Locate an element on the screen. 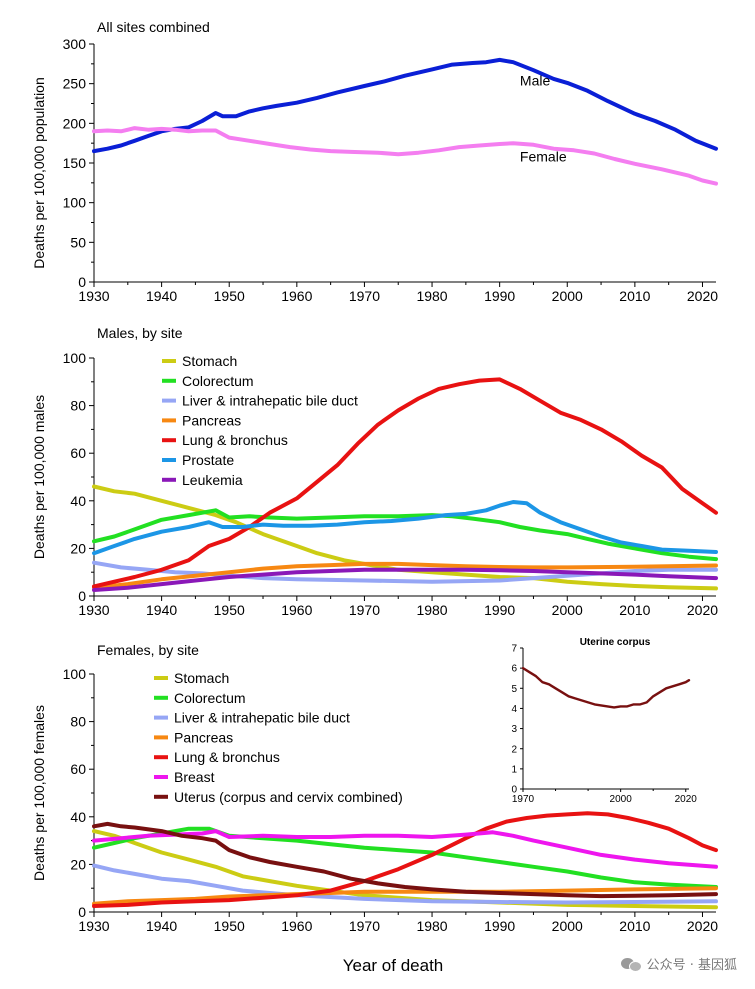 This screenshot has height=989, width=755. y-tick-label: 300 is located at coordinates (75, 44).